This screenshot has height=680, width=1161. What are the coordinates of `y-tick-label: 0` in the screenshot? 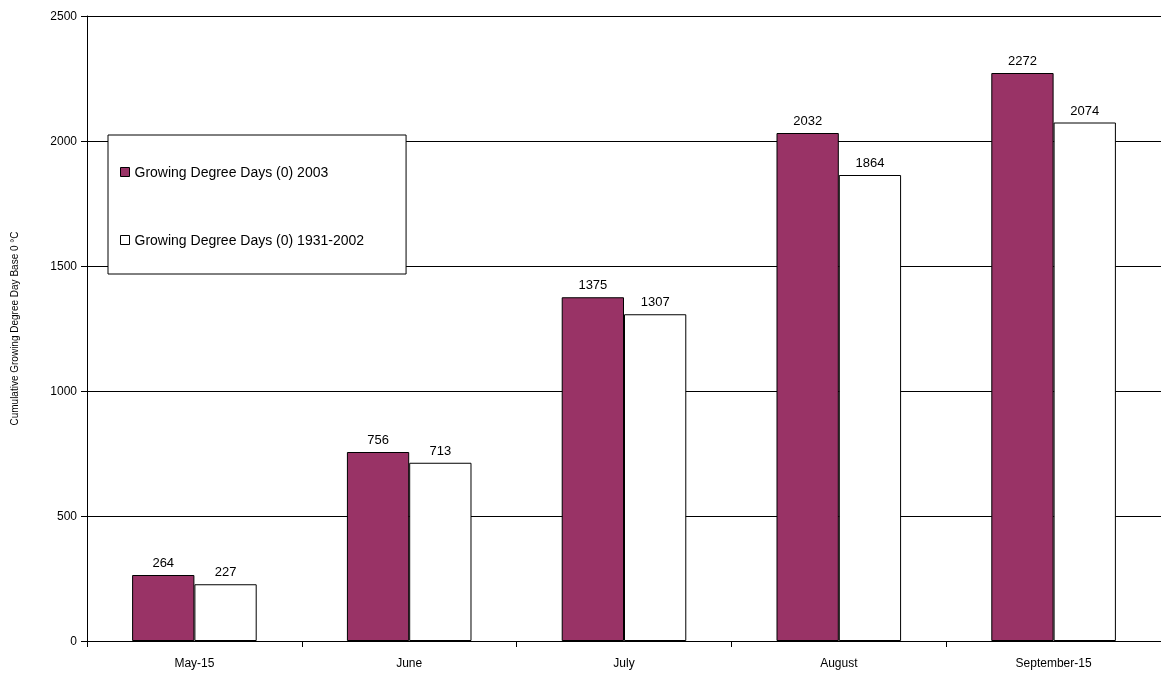 It's located at (74, 641).